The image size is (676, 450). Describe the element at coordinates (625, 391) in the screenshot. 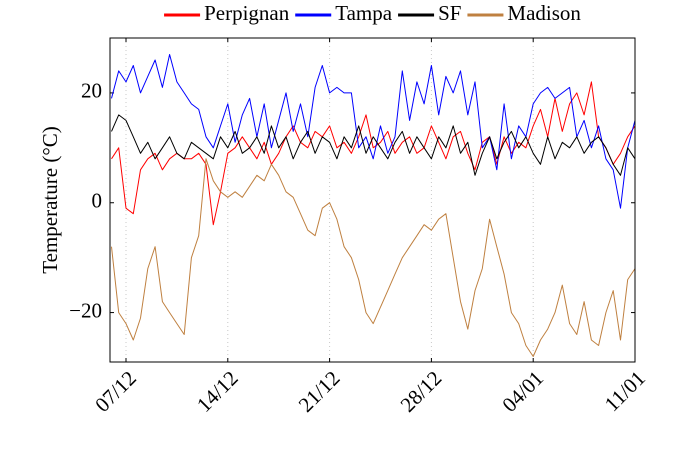

I see `x-tick-label: 11/01` at that location.